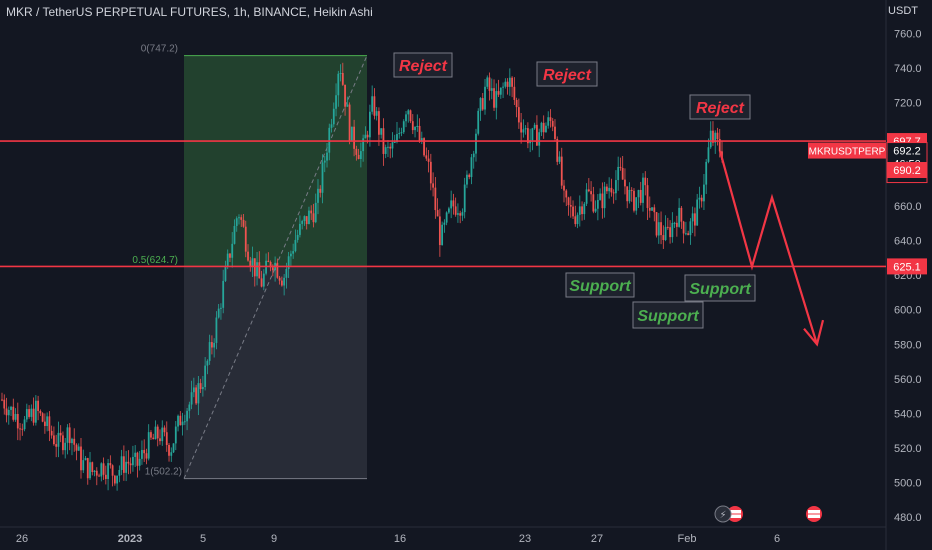  Describe the element at coordinates (722, 515) in the screenshot. I see `lightning-icon: ⚡` at that location.